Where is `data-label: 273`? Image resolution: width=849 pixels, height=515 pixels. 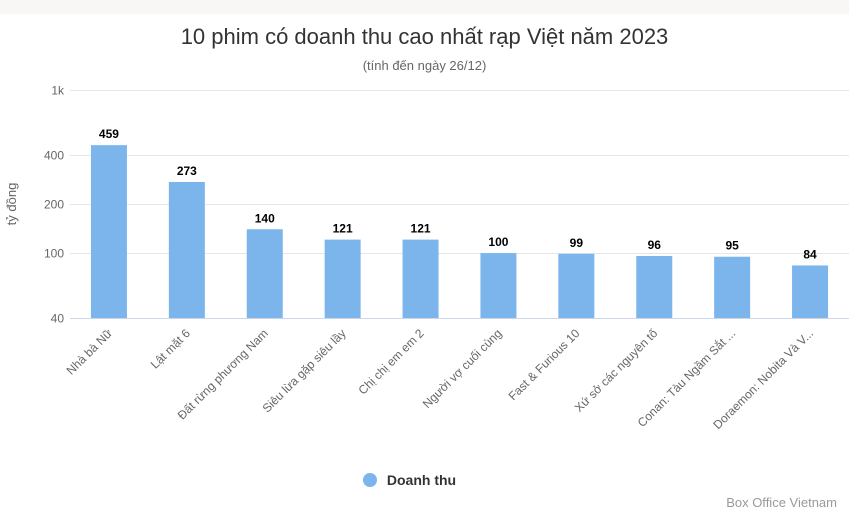 data-label: 273 is located at coordinates (187, 171).